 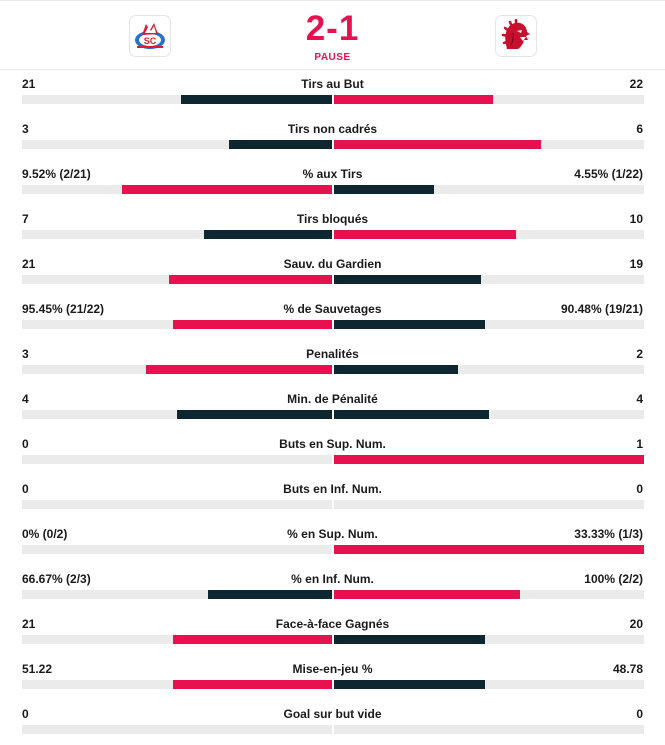 I want to click on home-team-logo: SC, so click(x=150, y=36).